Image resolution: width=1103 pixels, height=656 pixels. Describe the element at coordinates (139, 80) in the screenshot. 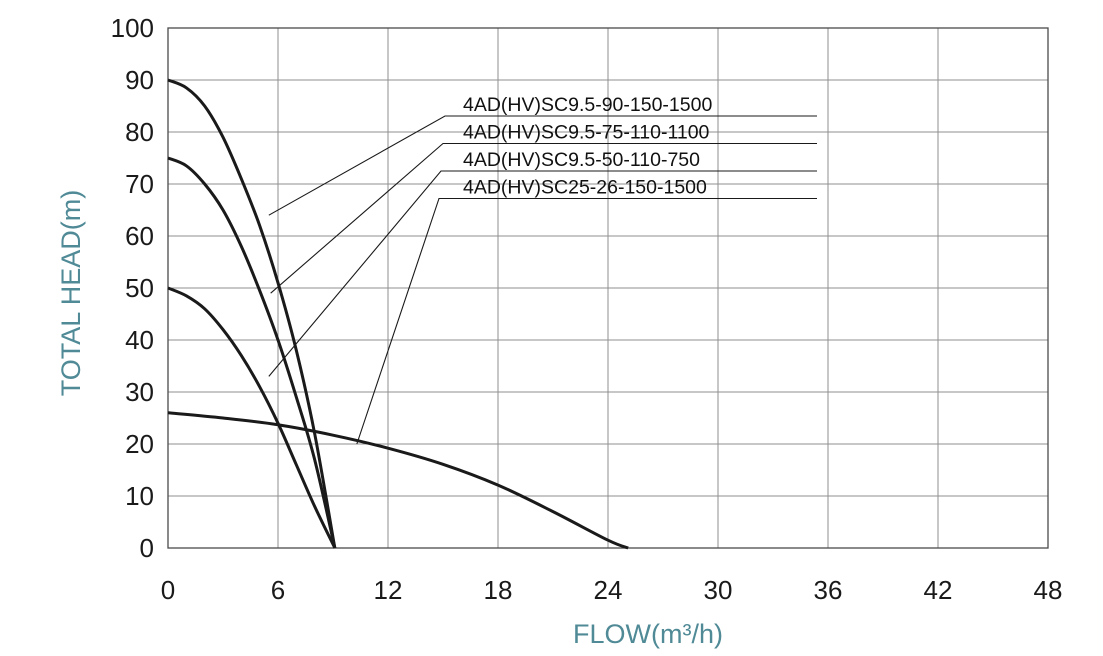

I see `y-tick-label: 90` at that location.